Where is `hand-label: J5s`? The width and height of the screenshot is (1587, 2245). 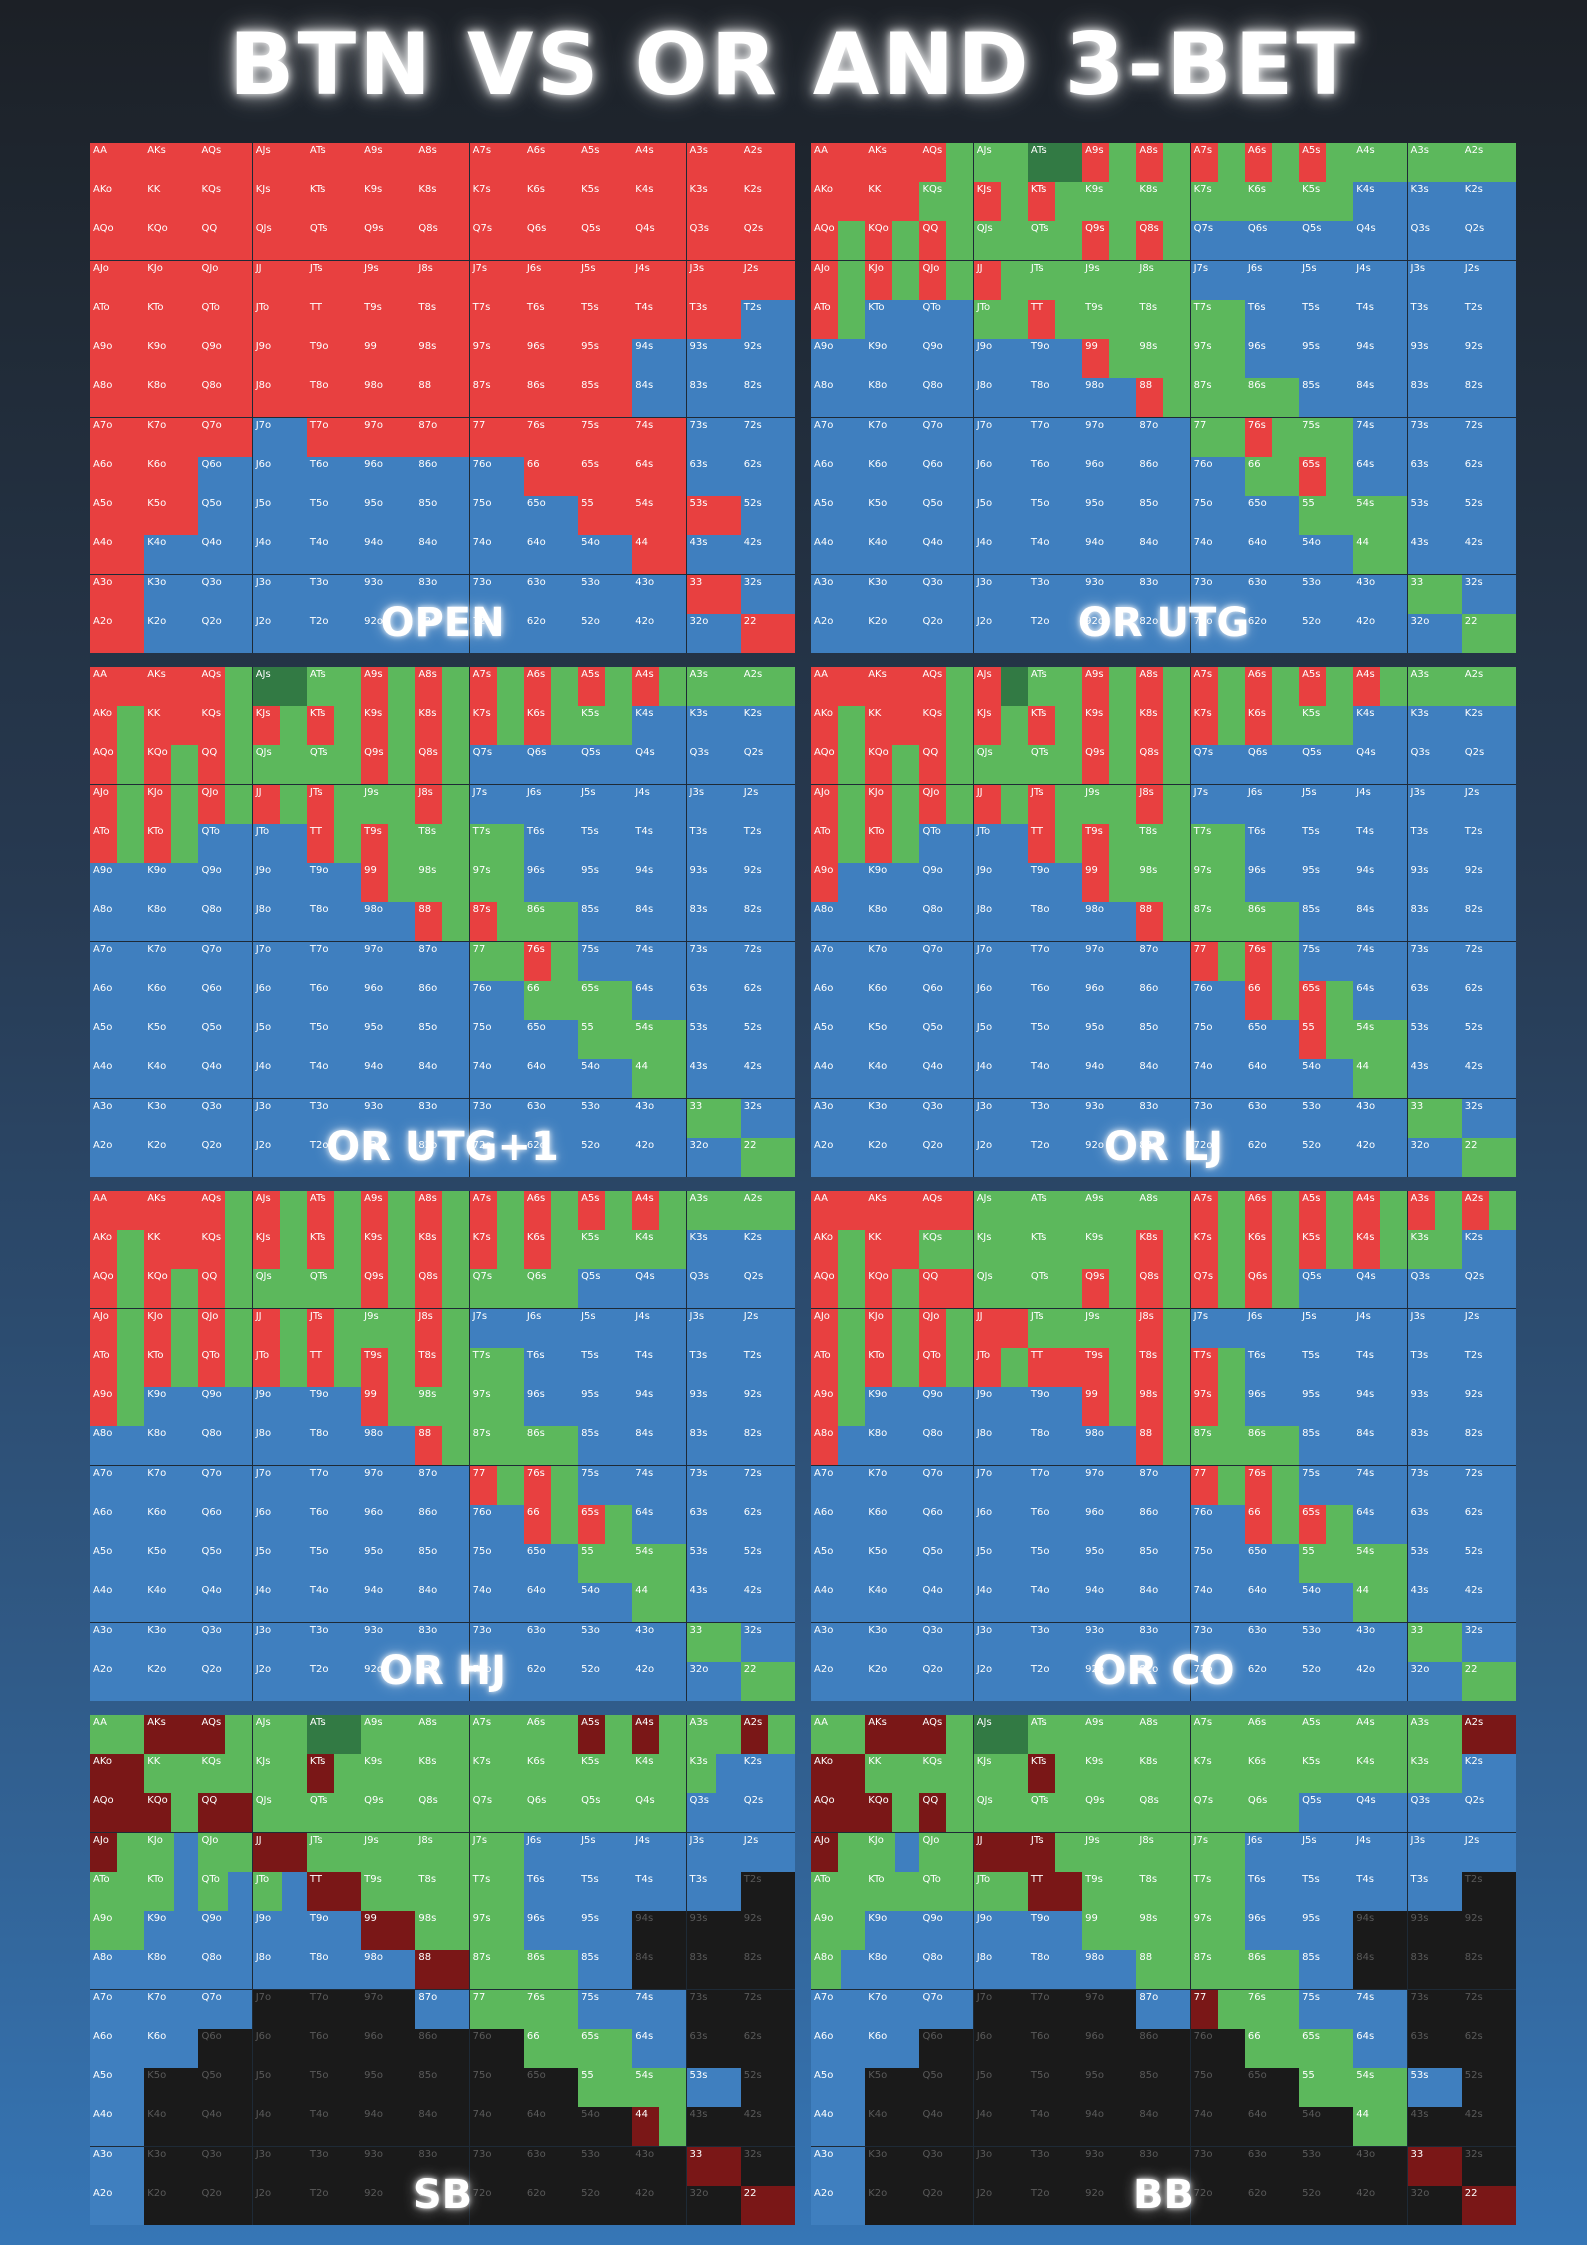
hand-label: J5s is located at coordinates (1309, 1317).